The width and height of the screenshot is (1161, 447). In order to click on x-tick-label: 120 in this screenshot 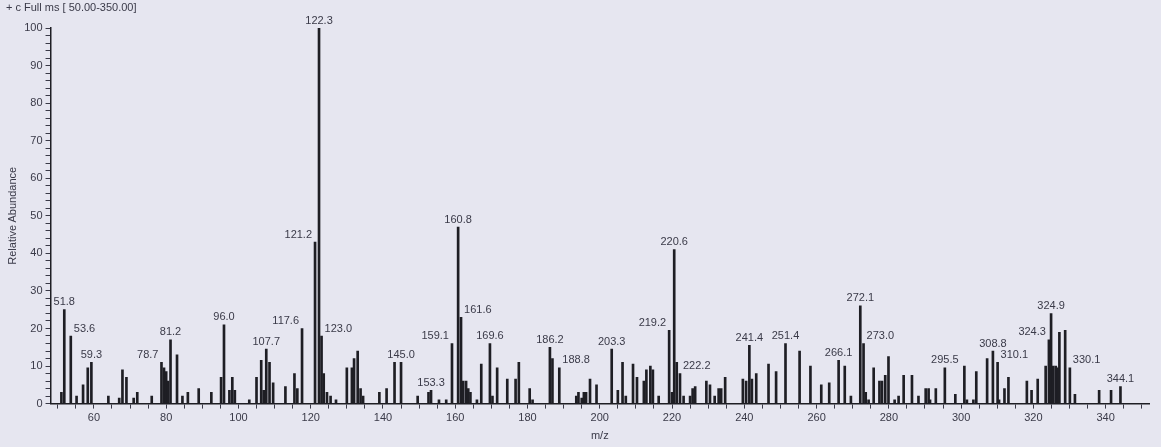, I will do `click(310, 417)`.